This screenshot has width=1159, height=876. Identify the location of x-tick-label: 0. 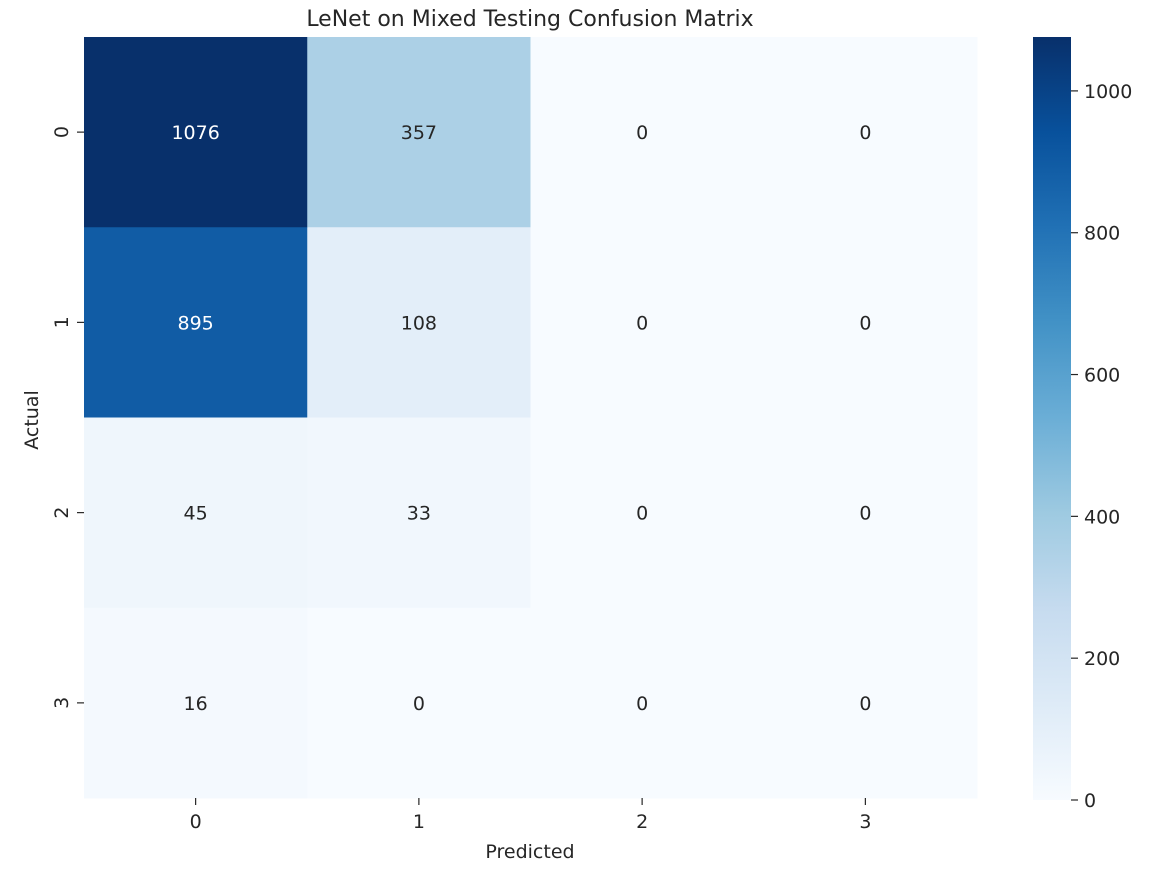
(196, 822).